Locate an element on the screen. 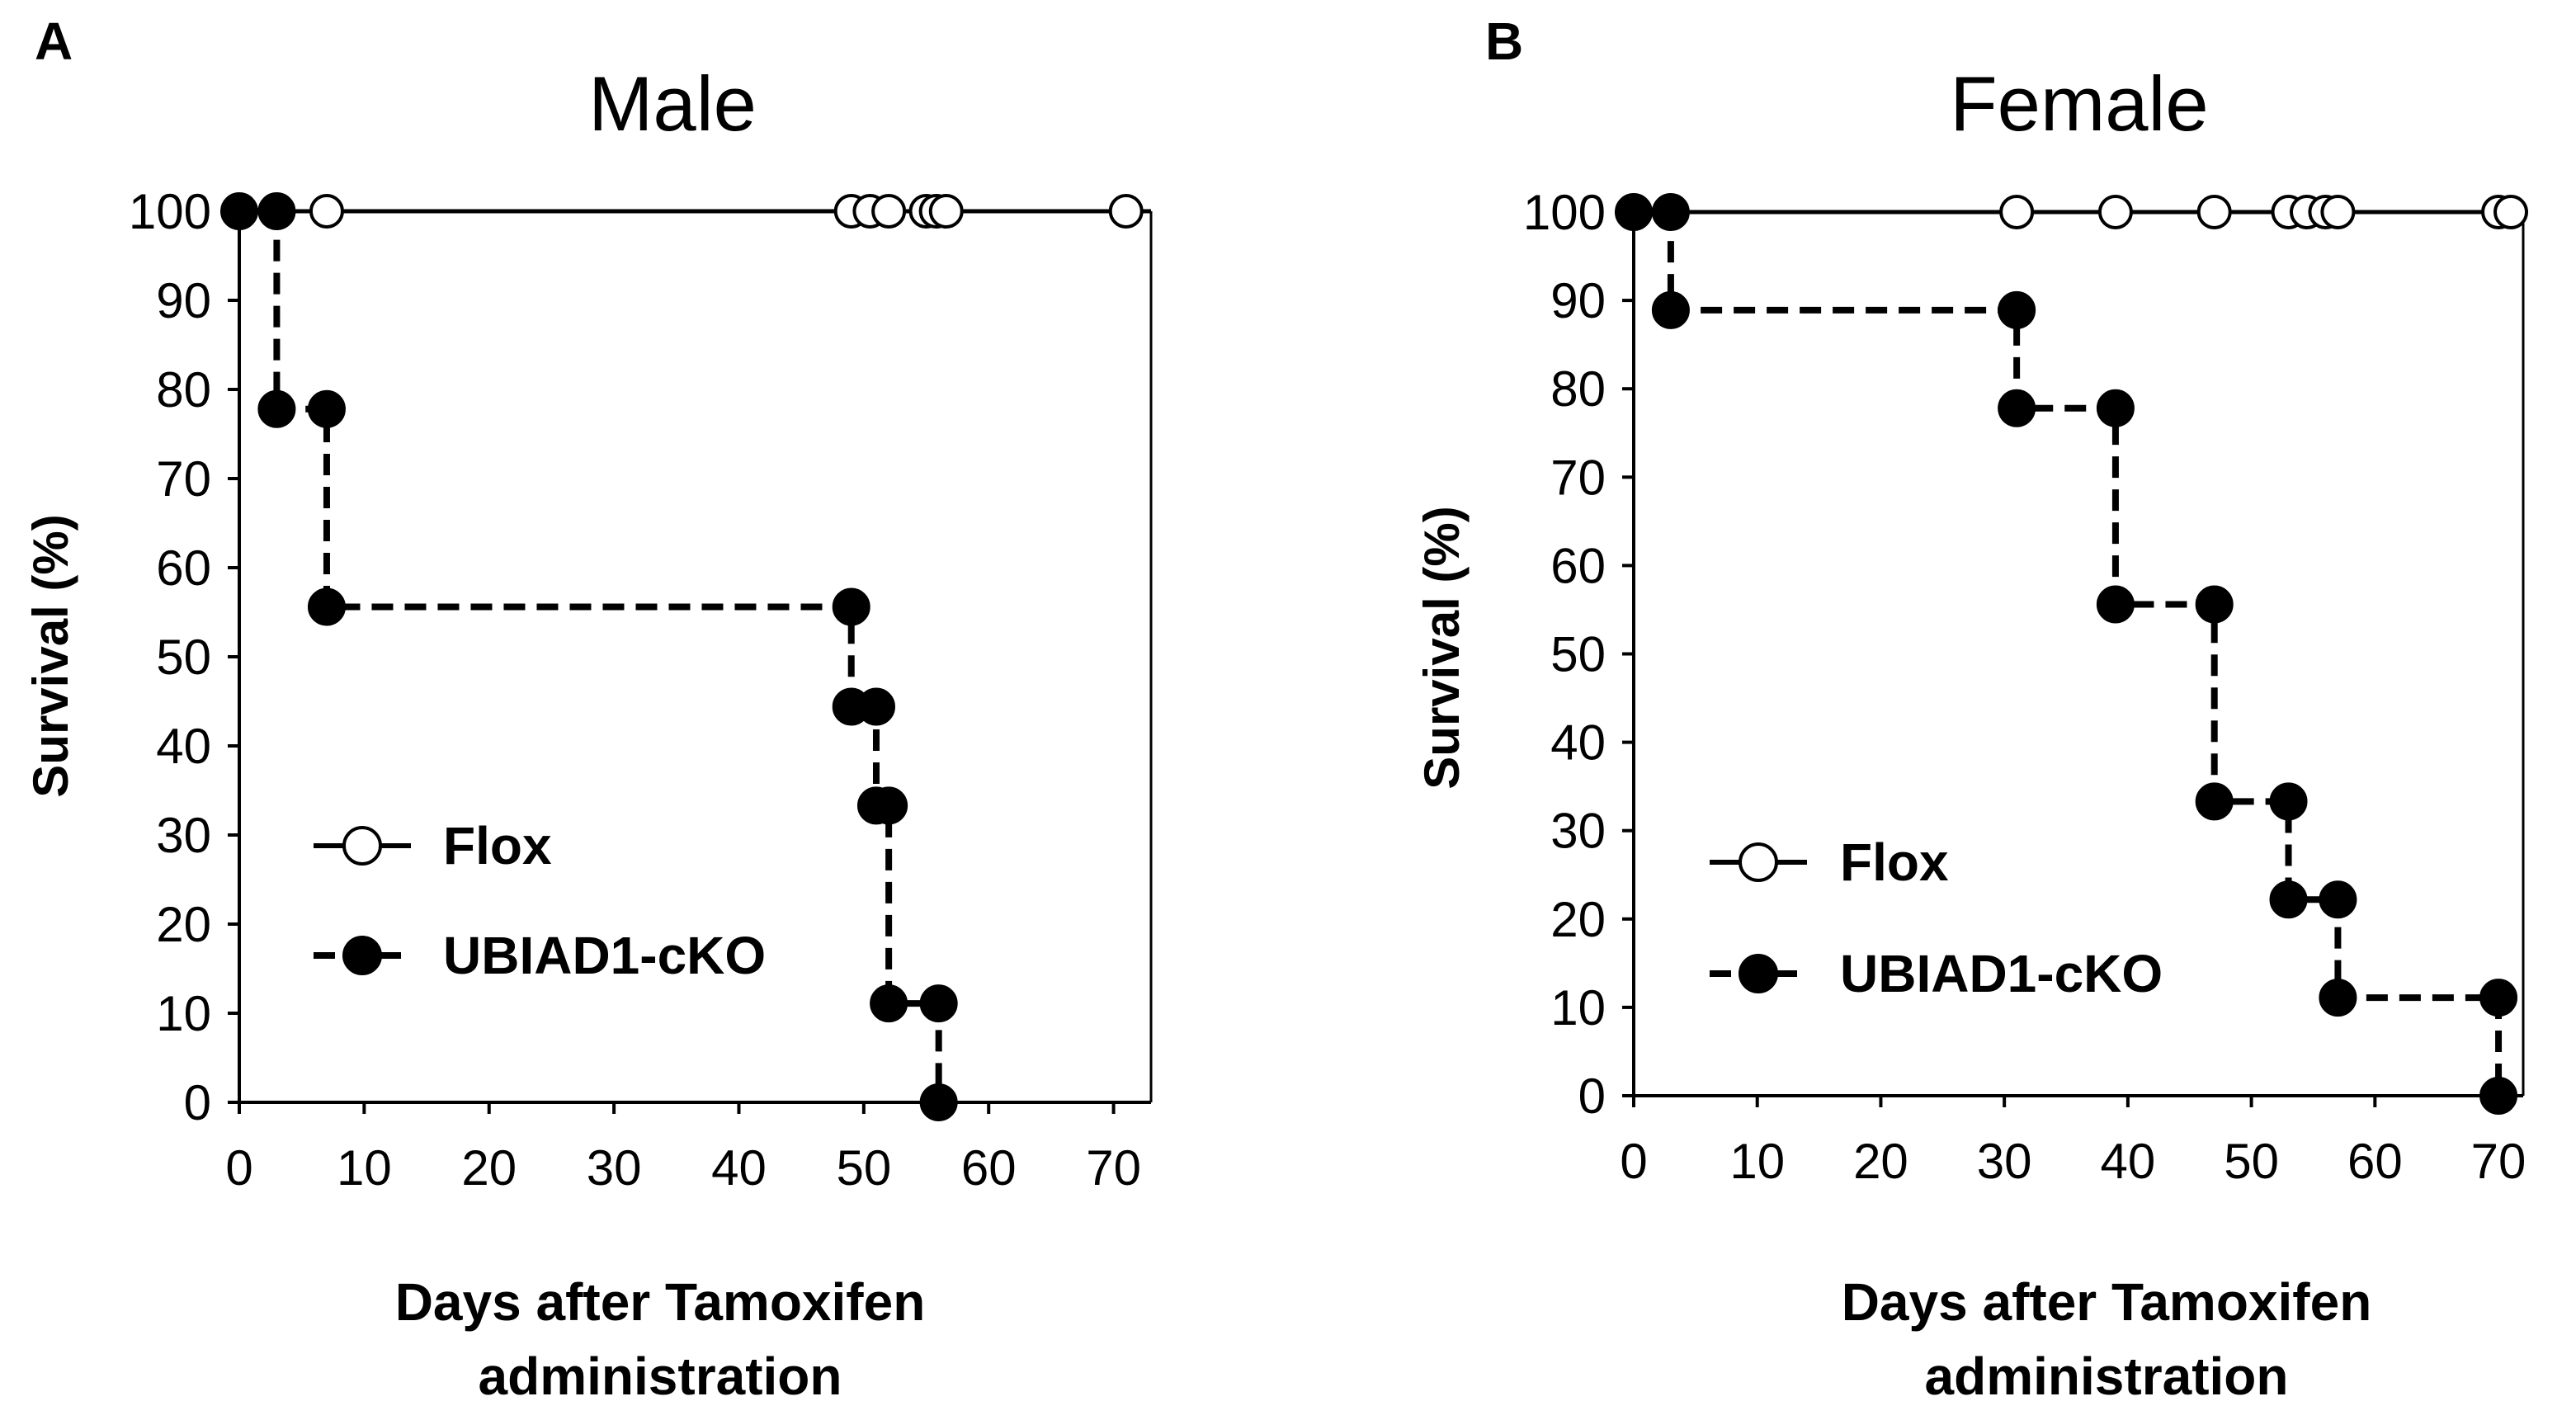 This screenshot has width=2576, height=1420. panel-b-x-tick-label: 10 is located at coordinates (1757, 1161).